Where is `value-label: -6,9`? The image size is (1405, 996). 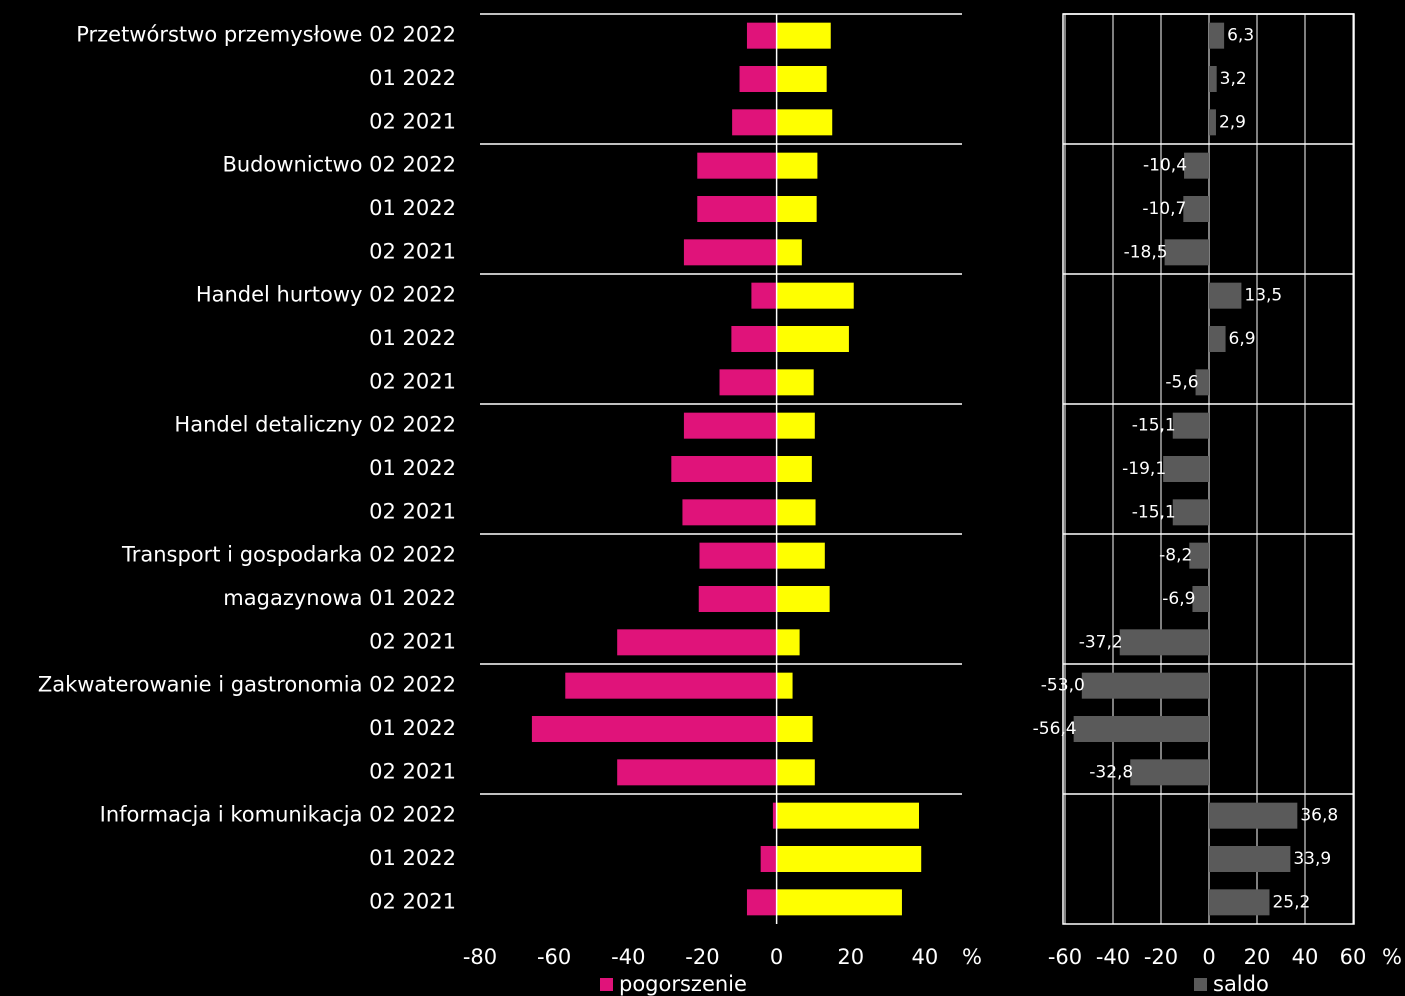
value-label: -6,9 is located at coordinates (1178, 599).